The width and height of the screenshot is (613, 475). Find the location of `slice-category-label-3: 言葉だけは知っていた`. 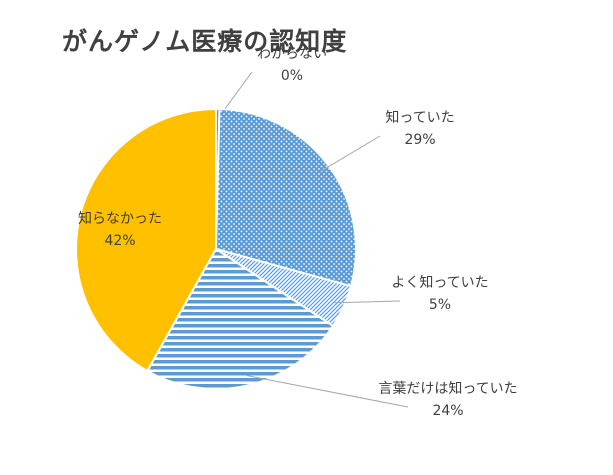

slice-category-label-3: 言葉だけは知っていた is located at coordinates (447, 388).